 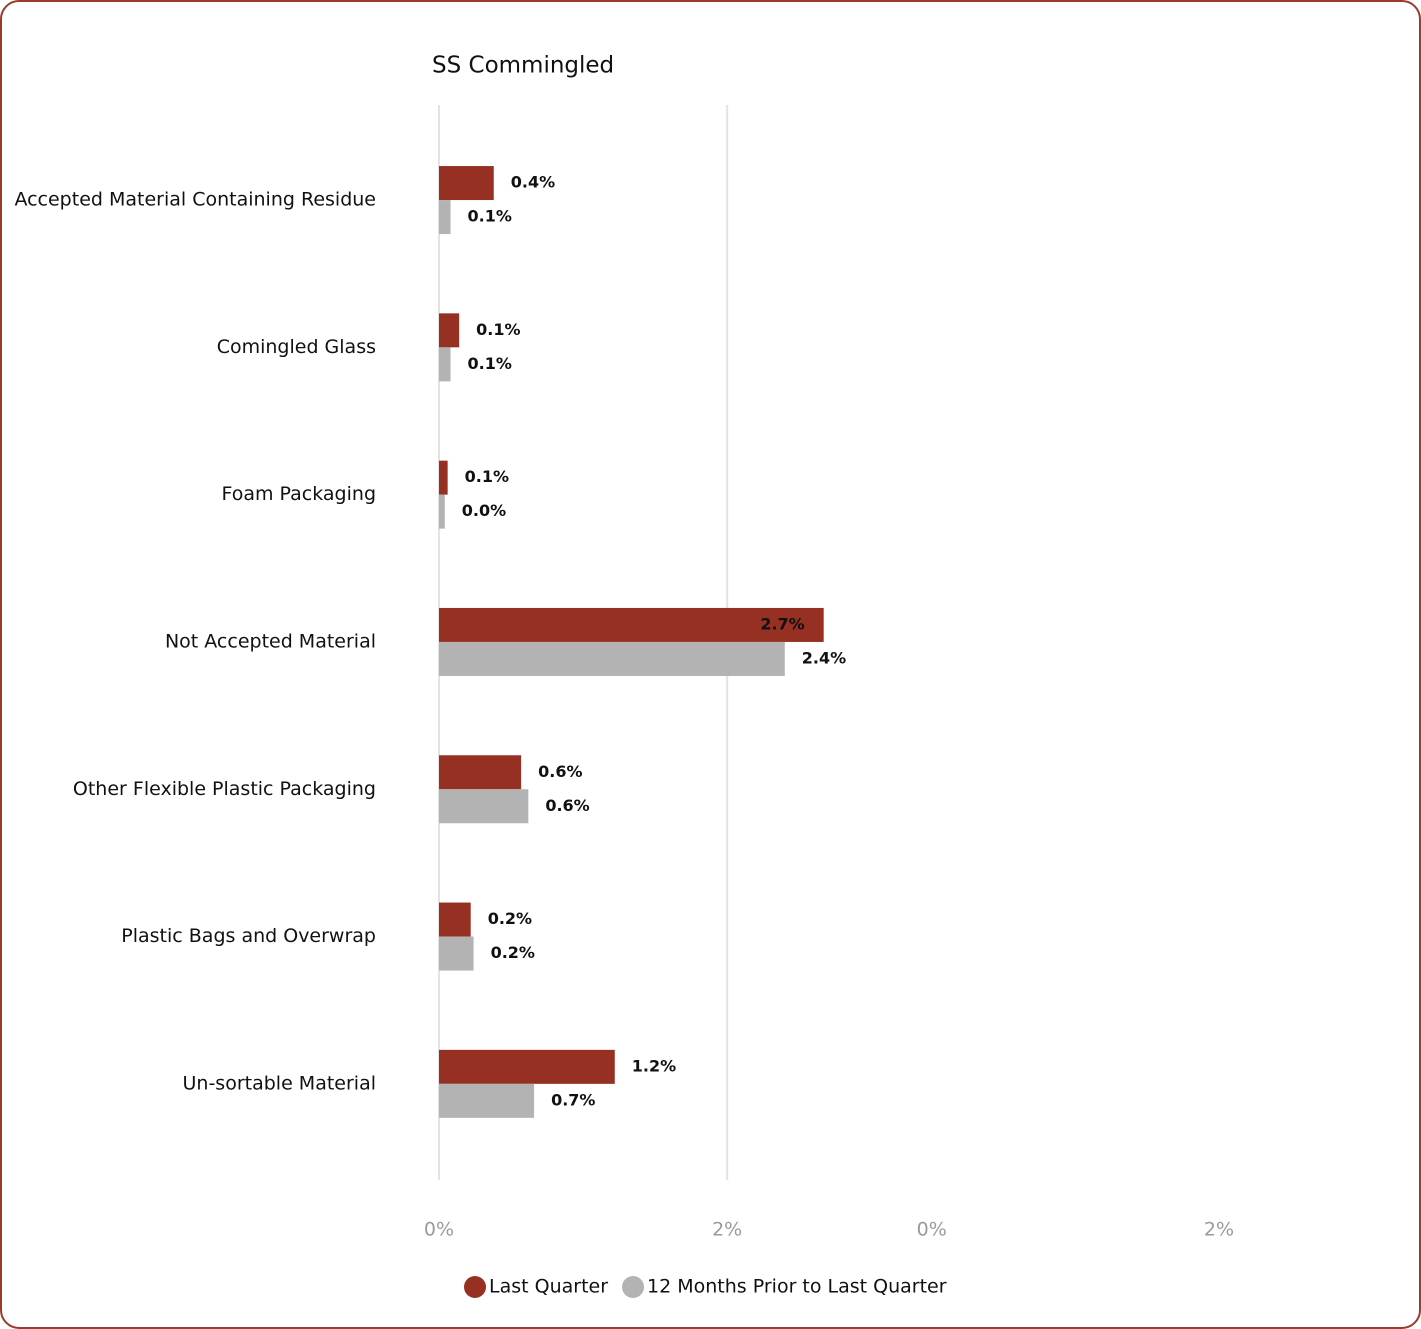 What do you see at coordinates (548, 1287) in the screenshot?
I see `legend-label: Last Quarter` at bounding box center [548, 1287].